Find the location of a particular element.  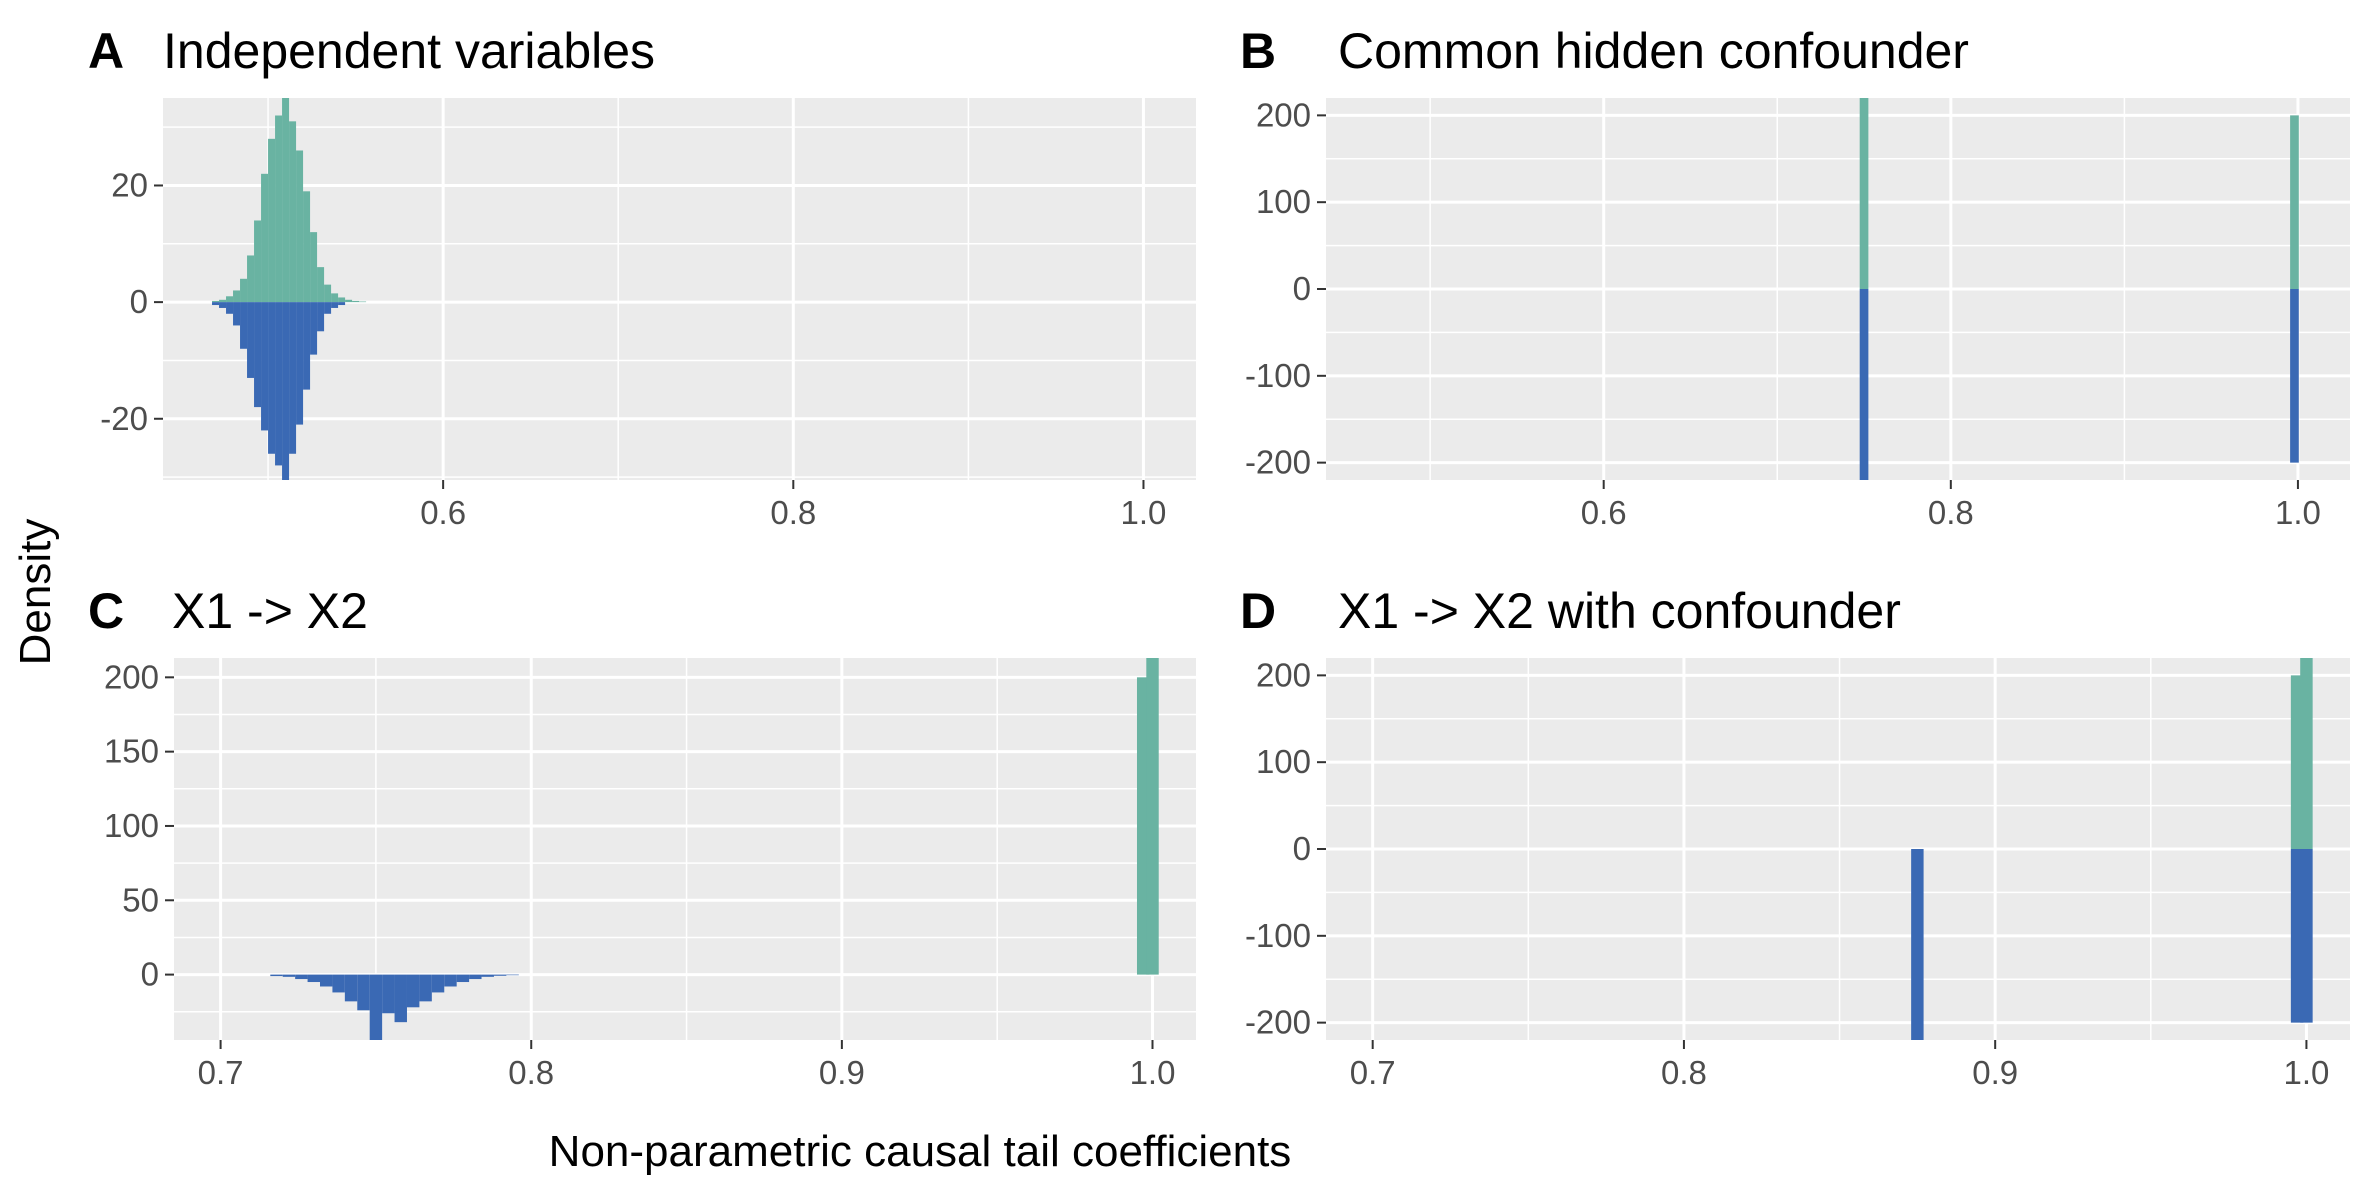

panel-letter: D is located at coordinates (1258, 611).